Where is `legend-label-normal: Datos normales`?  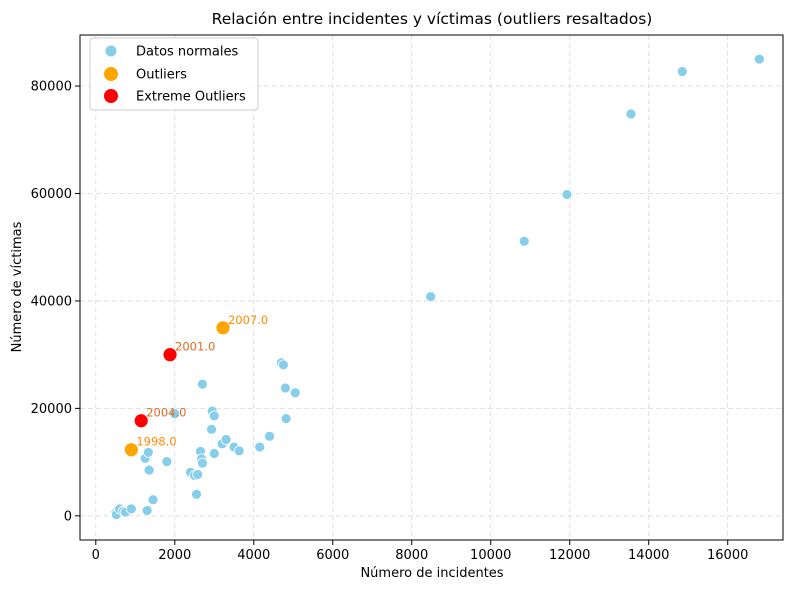
legend-label-normal: Datos normales is located at coordinates (187, 52).